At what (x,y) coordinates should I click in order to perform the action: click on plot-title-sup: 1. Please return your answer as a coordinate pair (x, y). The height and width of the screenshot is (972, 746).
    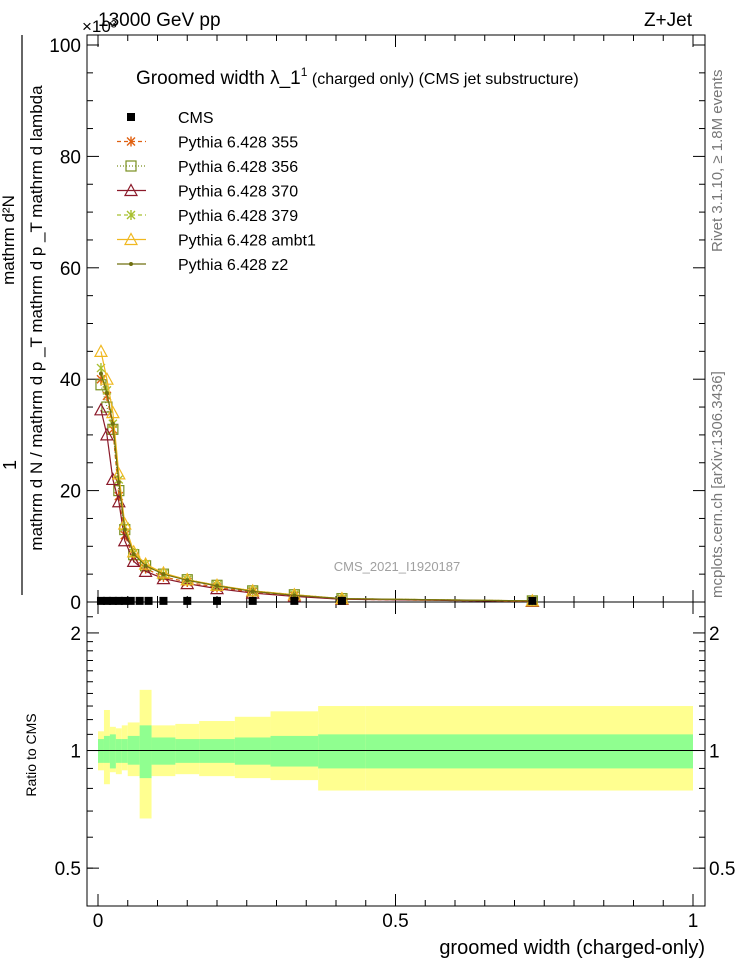
    Looking at the image, I should click on (304, 72).